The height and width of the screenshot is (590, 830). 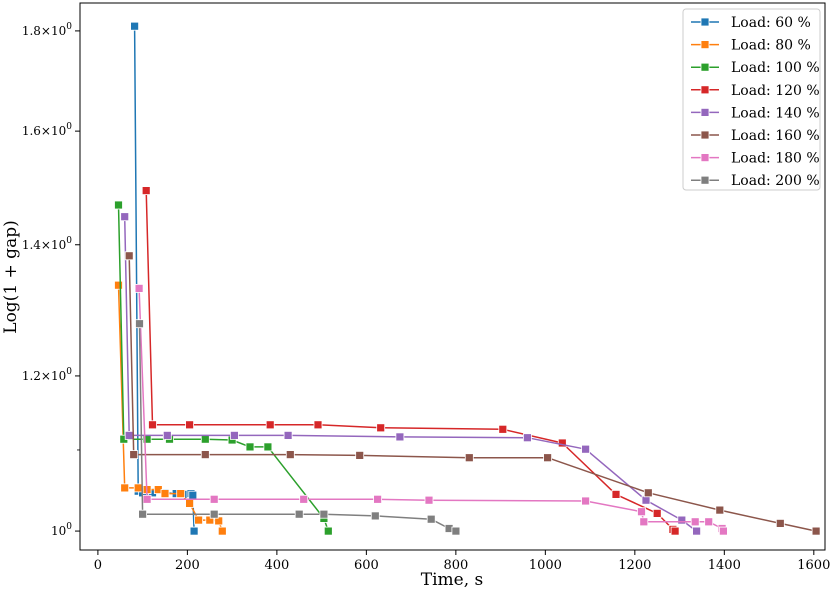 I want to click on x-tick-label: 400, so click(x=276, y=565).